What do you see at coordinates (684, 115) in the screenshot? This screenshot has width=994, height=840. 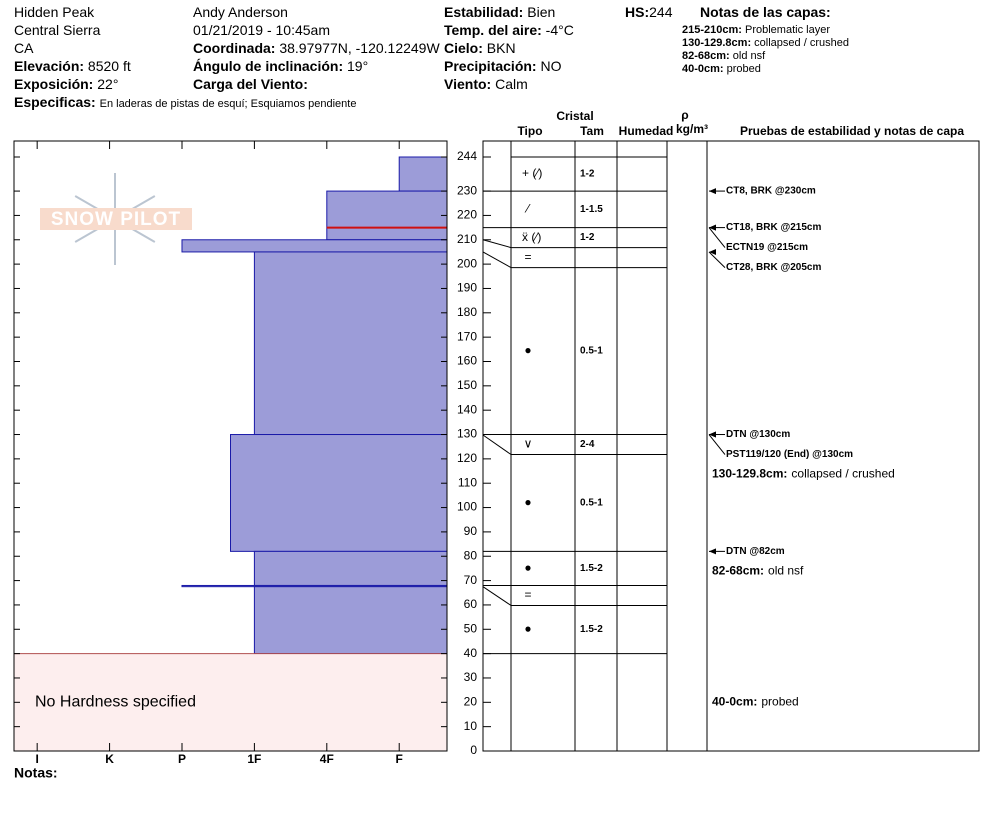 I see `col-header: ρ` at bounding box center [684, 115].